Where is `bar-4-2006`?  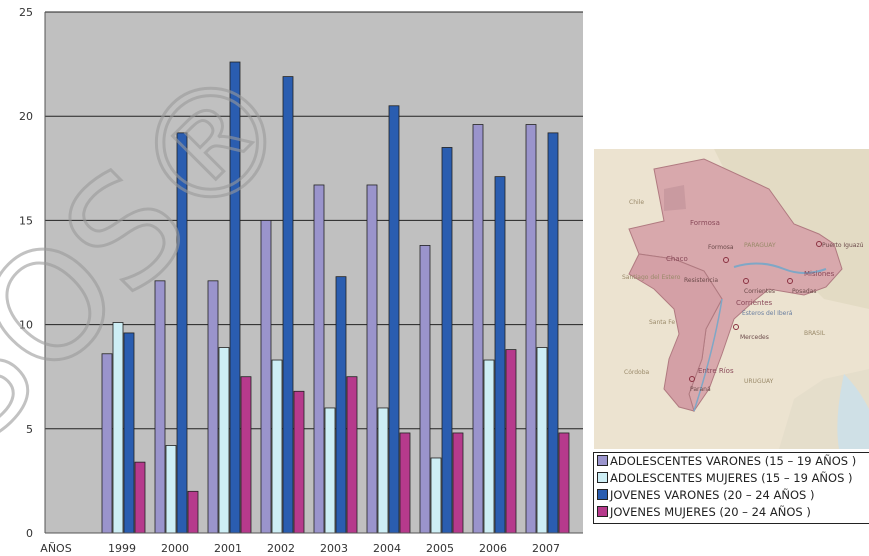 bar-4-2006 is located at coordinates (511, 441).